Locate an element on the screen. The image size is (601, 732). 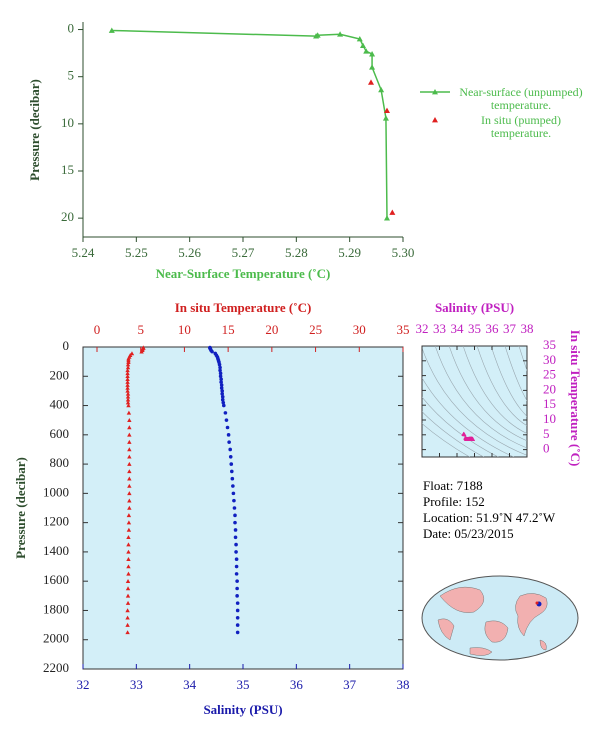
x2-tick-label: 30 is located at coordinates (359, 329).